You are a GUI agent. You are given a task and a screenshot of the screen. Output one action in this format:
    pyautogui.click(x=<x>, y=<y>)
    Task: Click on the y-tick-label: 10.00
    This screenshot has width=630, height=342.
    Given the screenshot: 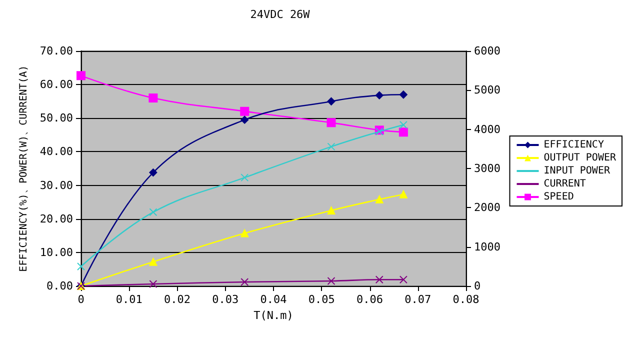 What is the action you would take?
    pyautogui.click(x=56, y=252)
    